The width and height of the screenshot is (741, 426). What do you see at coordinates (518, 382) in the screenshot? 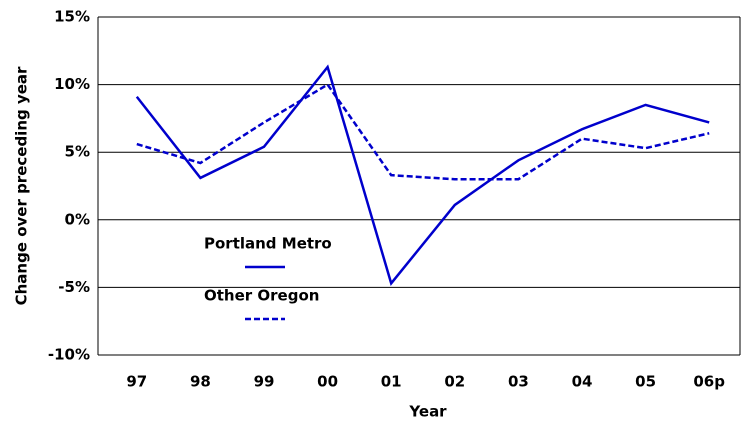
I see `x-tick-label: 03` at bounding box center [518, 382].